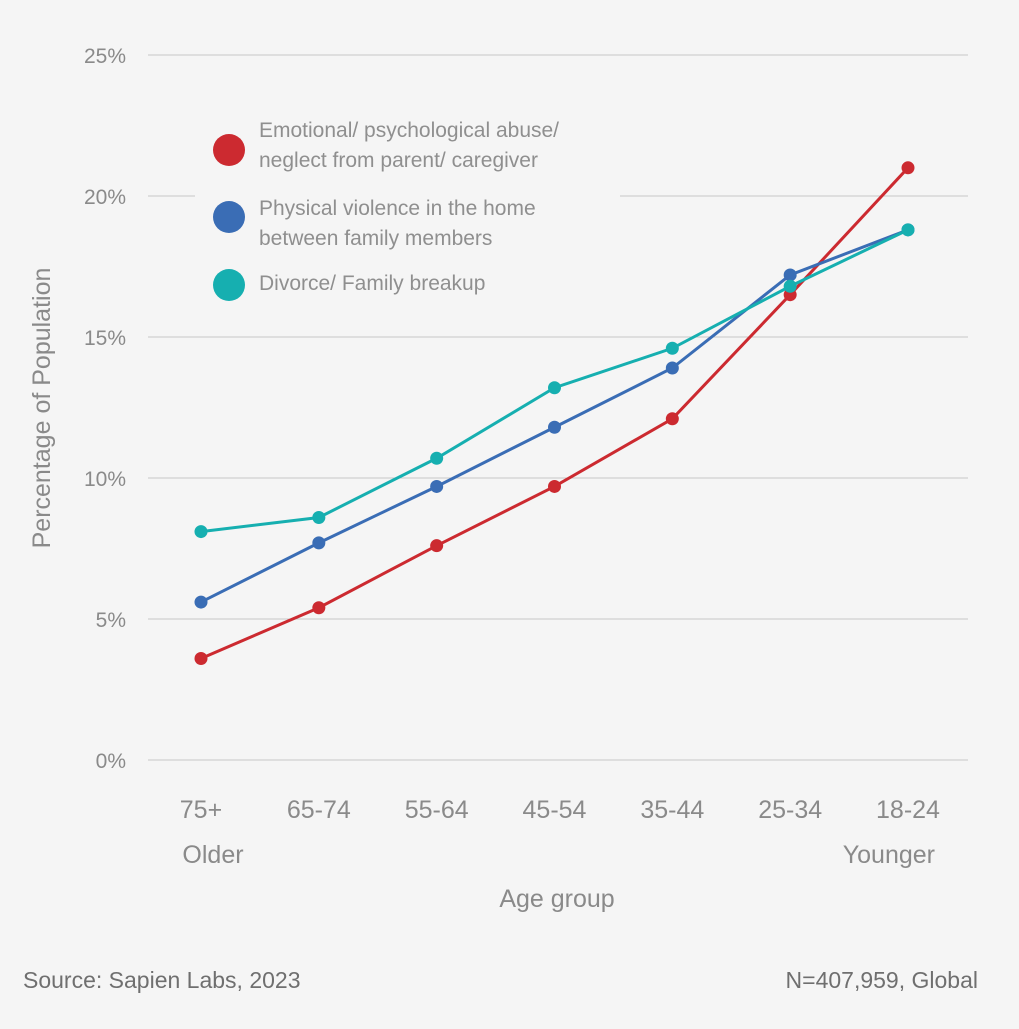  I want to click on x-tick-label: 75+, so click(201, 810).